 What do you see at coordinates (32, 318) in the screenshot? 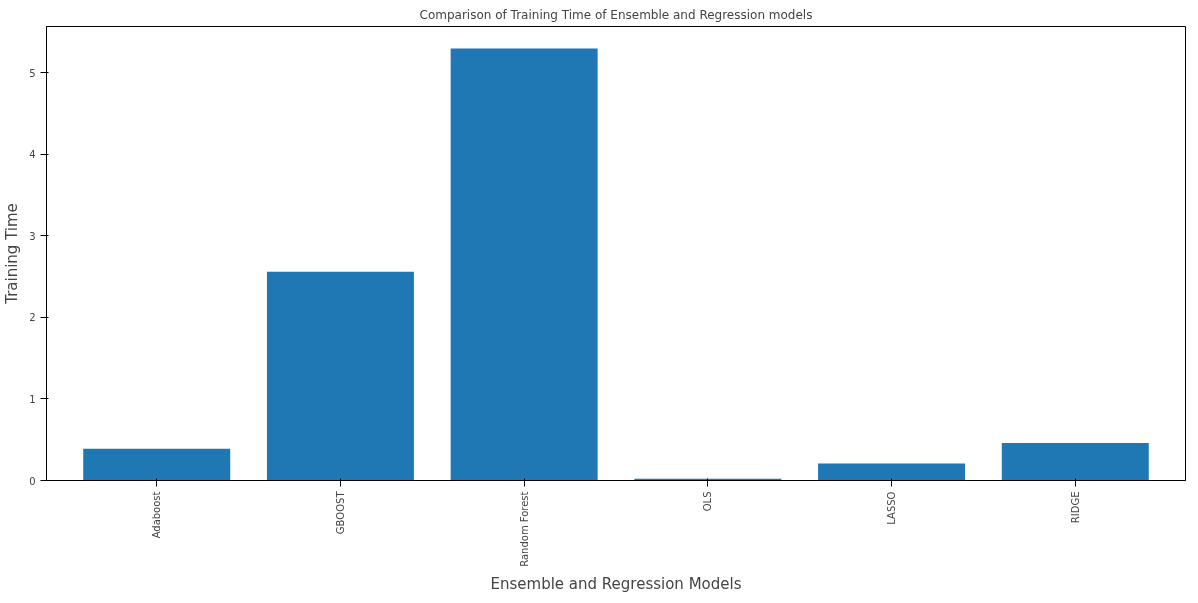
I see `y-tick-label: 2` at bounding box center [32, 318].